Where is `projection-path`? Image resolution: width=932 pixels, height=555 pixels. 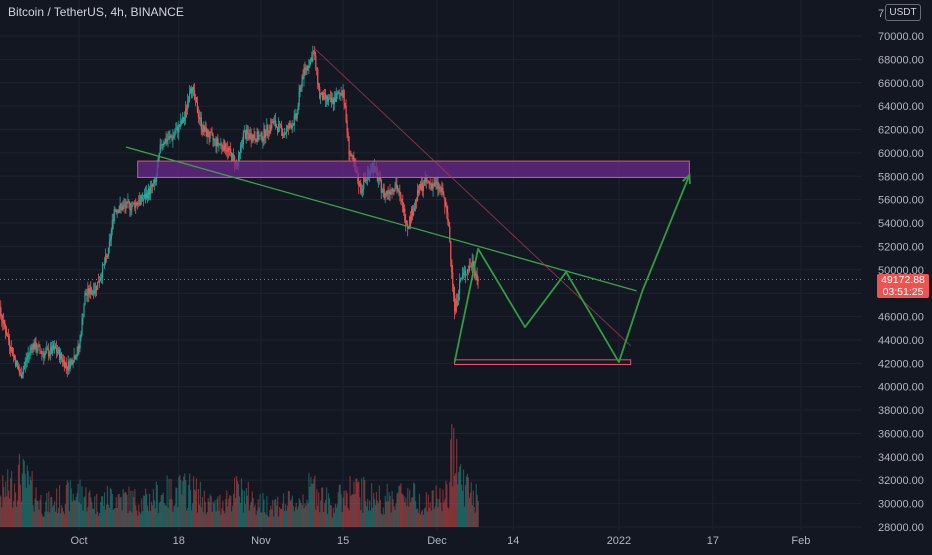 projection-path is located at coordinates (572, 268).